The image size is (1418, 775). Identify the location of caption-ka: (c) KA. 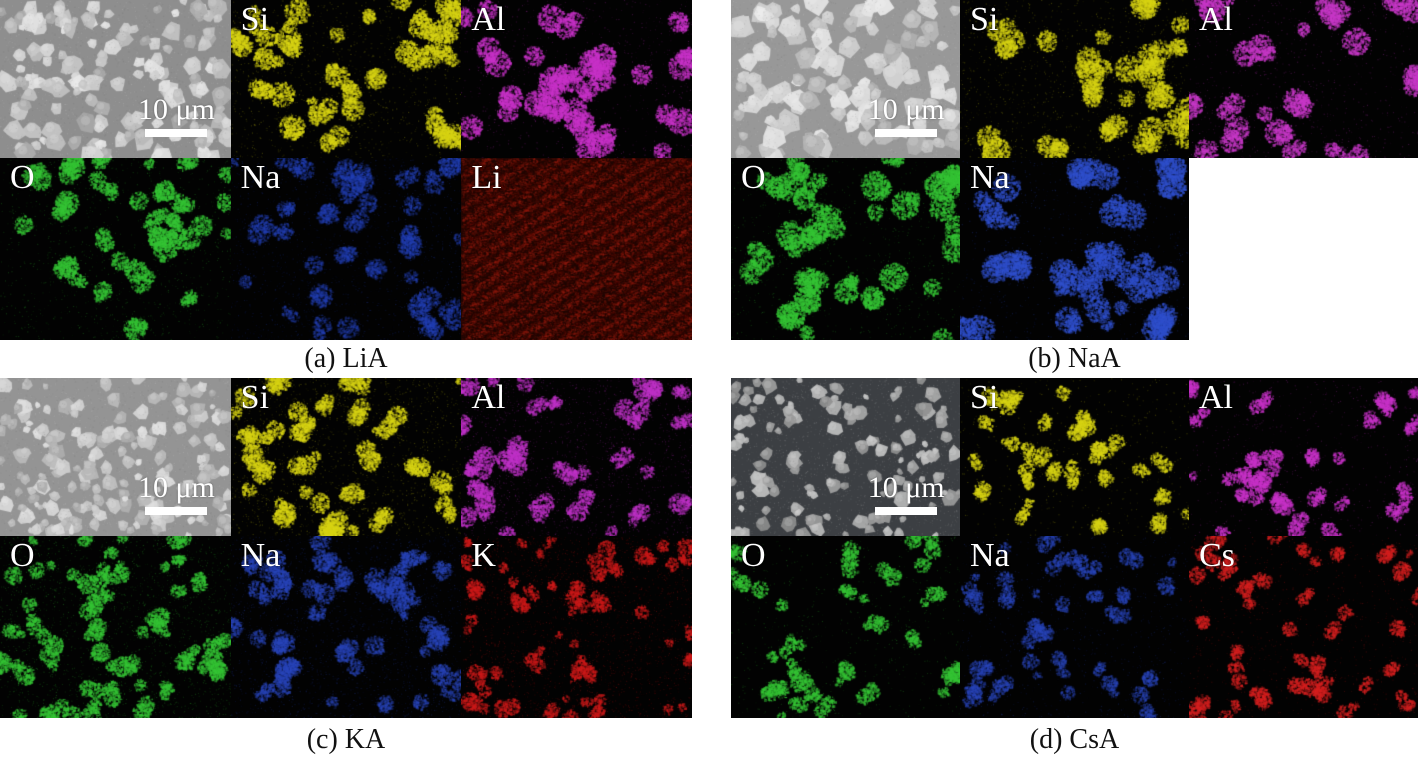
(346, 739).